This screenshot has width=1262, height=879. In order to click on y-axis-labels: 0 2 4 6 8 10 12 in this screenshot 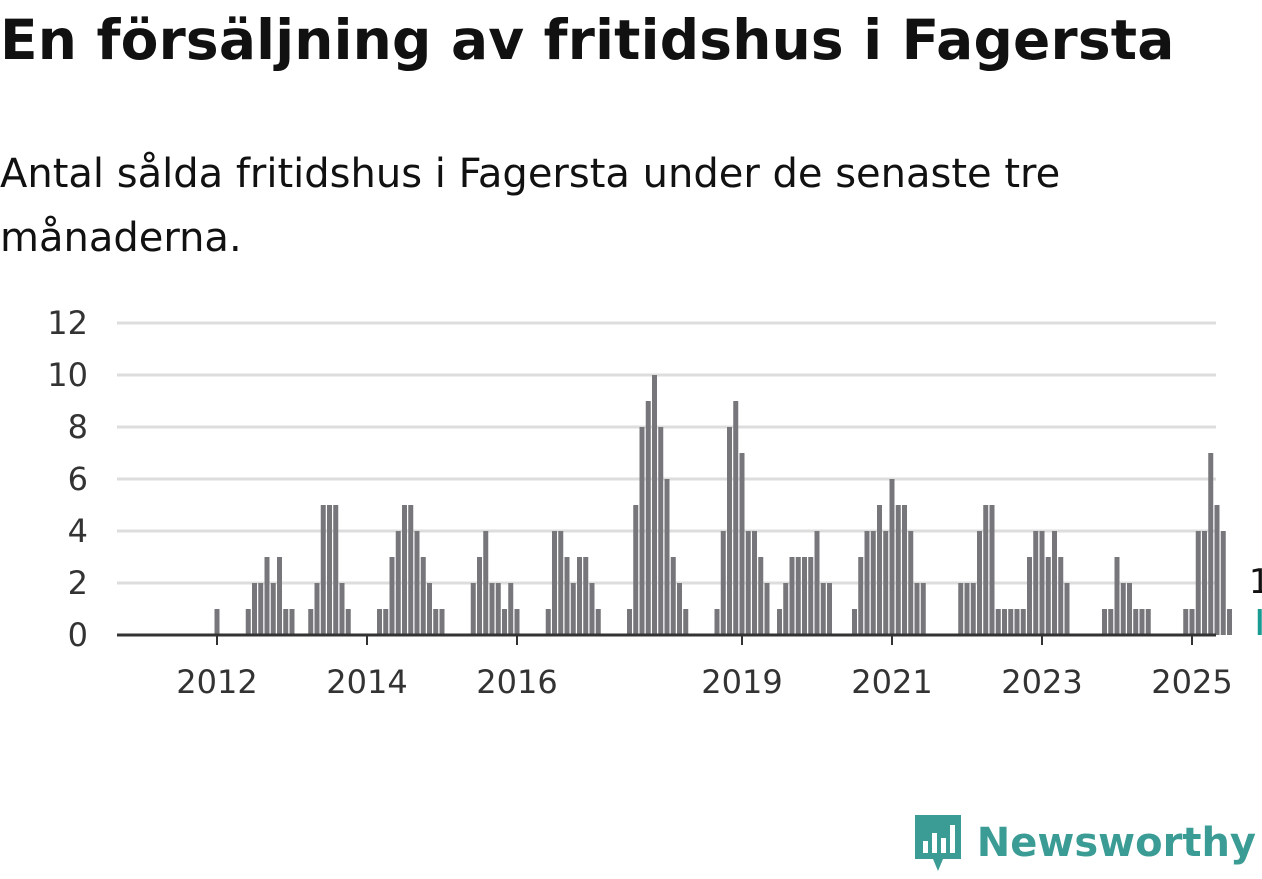, I will do `click(67, 479)`.